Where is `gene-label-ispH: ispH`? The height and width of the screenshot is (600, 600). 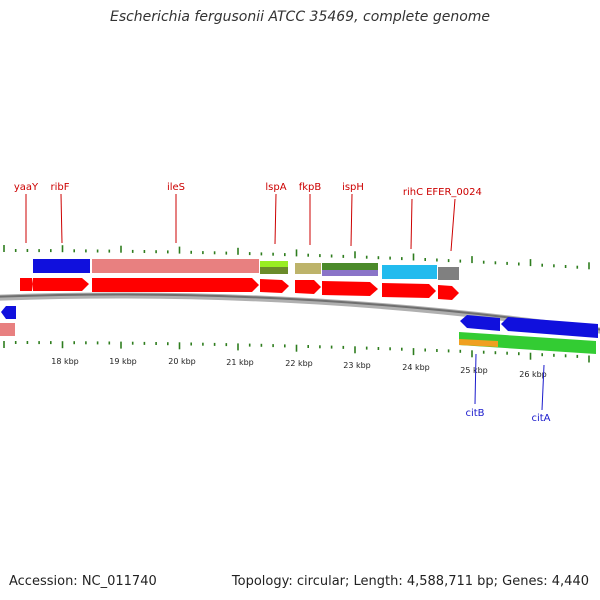 gene-label-ispH: ispH is located at coordinates (353, 187).